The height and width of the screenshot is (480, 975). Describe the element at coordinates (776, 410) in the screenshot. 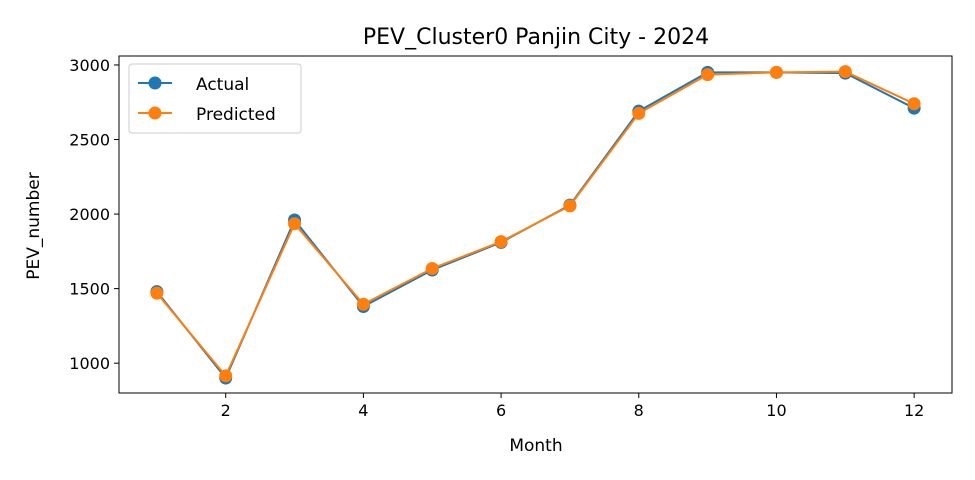

I see `x-tick-label: 10` at that location.